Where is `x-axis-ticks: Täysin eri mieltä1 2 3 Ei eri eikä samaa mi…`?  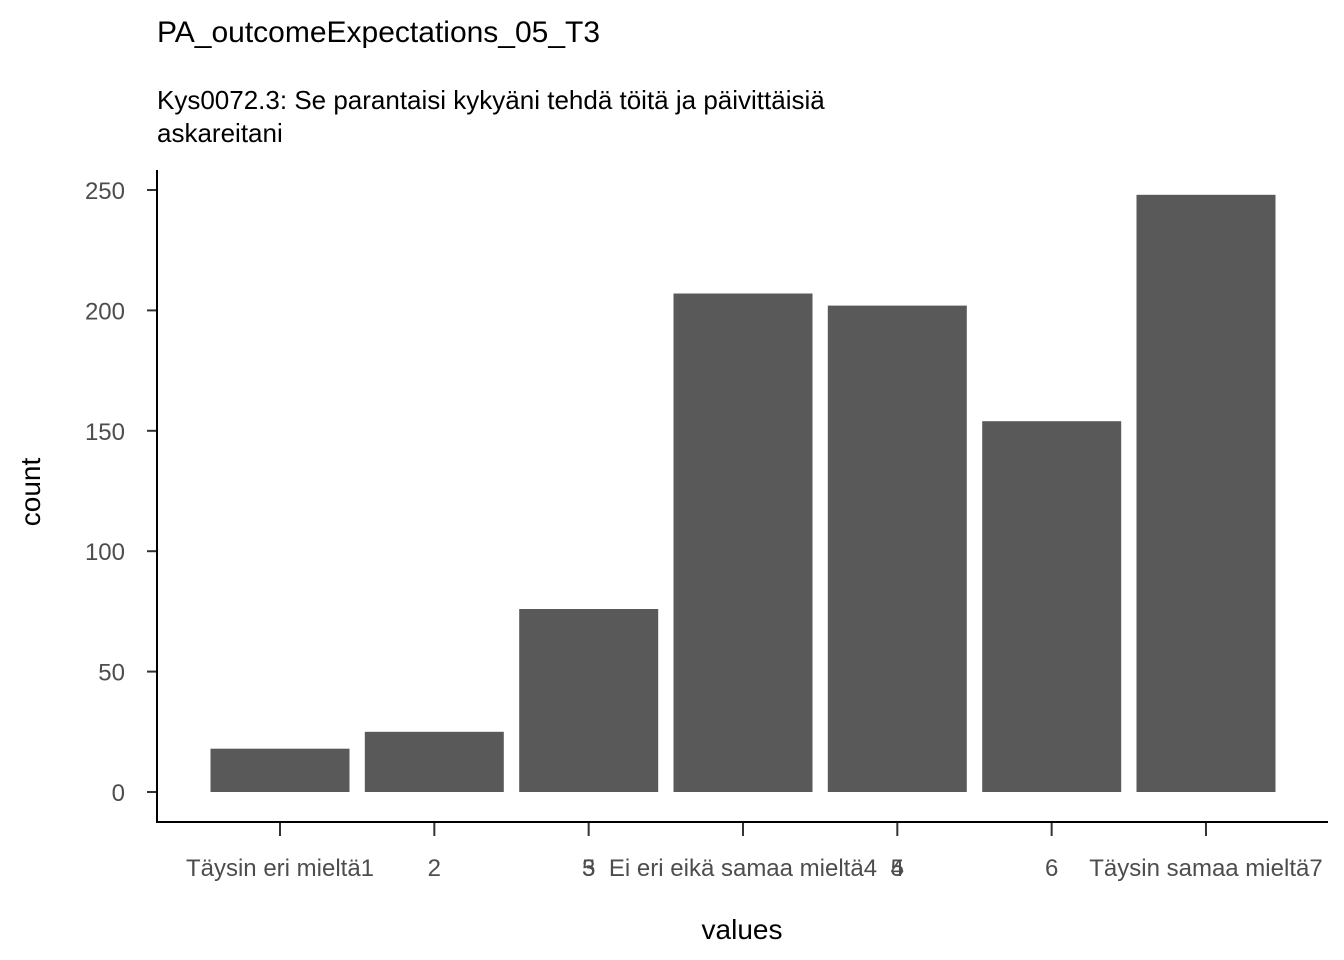
x-axis-ticks: Täysin eri mieltä1 2 3 Ei eri eikä samaa mi… is located at coordinates (754, 852).